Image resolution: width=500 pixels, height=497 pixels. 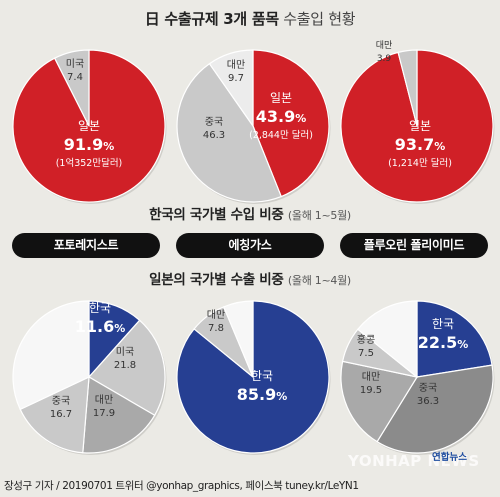 I want to click on pie-chart-4: 한국 11.6% 미국 21.8 대만 17.9 중국 16.7, so click(x=89, y=377).